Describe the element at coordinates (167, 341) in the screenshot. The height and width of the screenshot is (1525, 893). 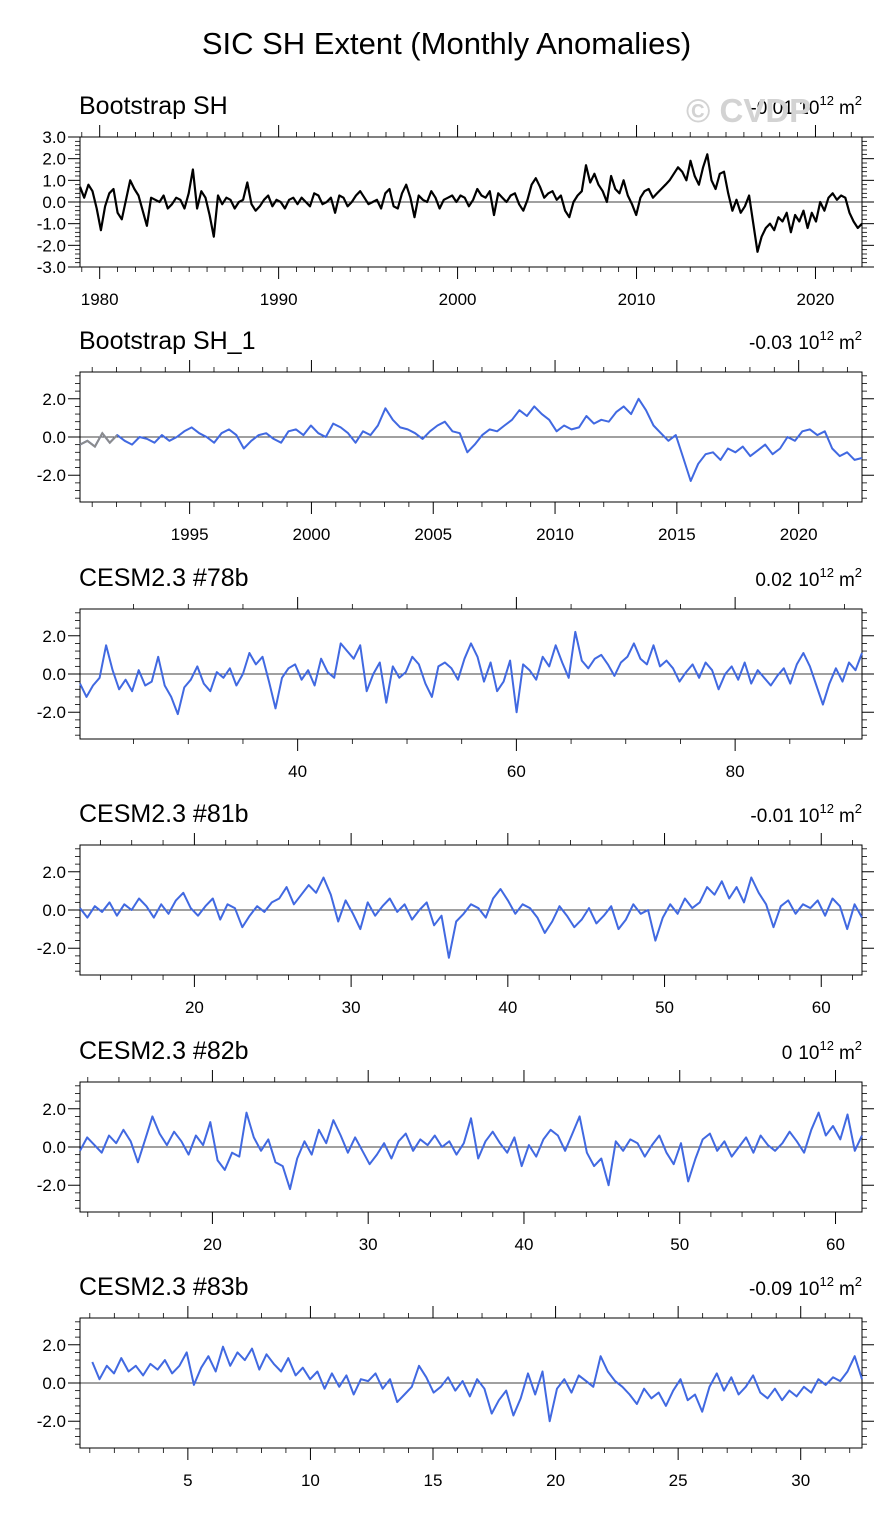
I see `panel-title: Bootstrap SH_1` at that location.